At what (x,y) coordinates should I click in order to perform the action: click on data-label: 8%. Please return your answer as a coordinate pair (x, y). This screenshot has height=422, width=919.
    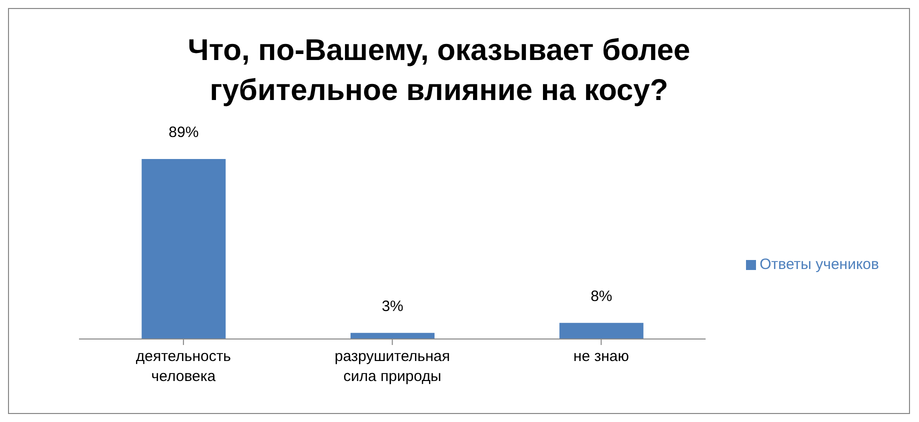
    Looking at the image, I should click on (601, 296).